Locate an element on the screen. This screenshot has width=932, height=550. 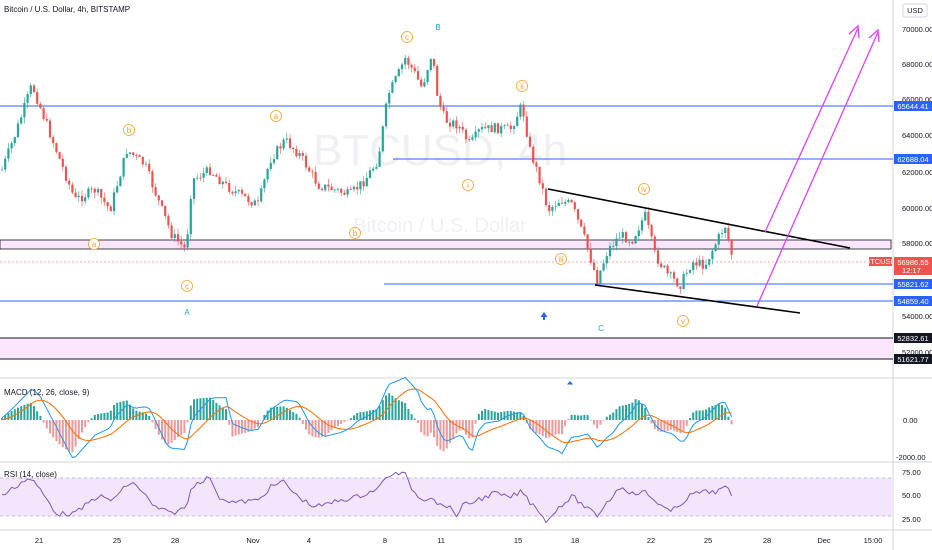
wave-circle-i: i is located at coordinates (468, 185).